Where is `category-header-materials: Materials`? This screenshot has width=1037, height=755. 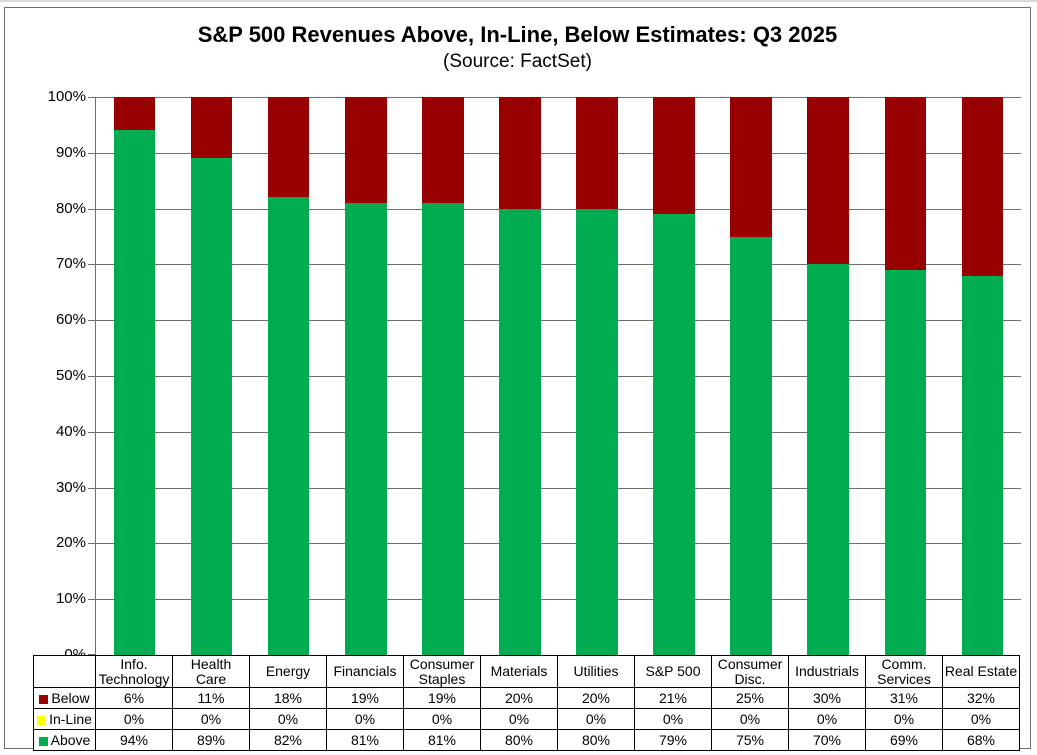
category-header-materials: Materials is located at coordinates (519, 671).